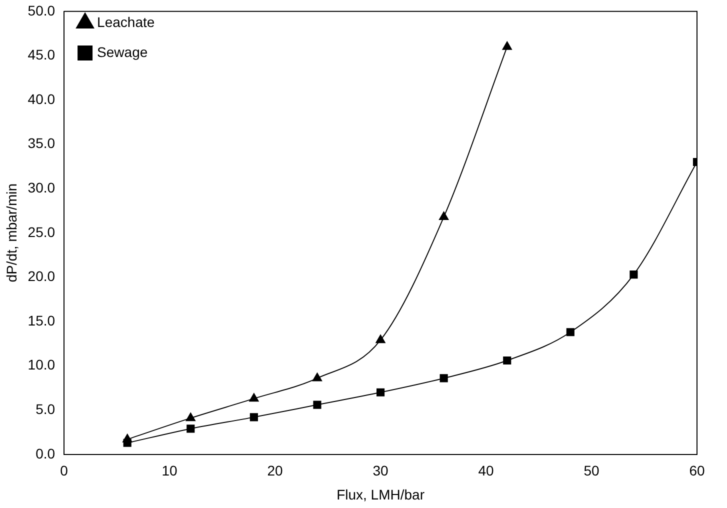  I want to click on x-tick-label: 10, so click(170, 470).